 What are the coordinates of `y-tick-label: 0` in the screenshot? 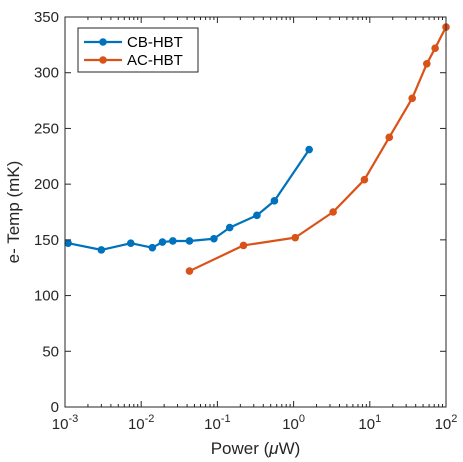 It's located at (55, 407).